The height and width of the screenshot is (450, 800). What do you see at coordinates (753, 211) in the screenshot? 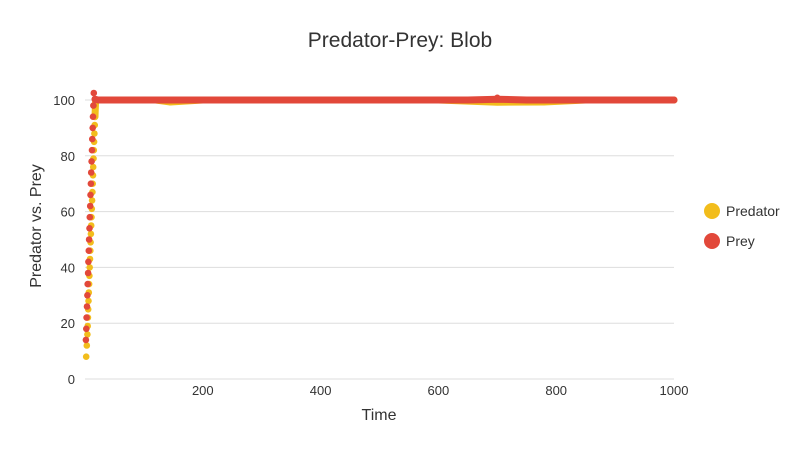
I see `legend-label: Predator` at bounding box center [753, 211].